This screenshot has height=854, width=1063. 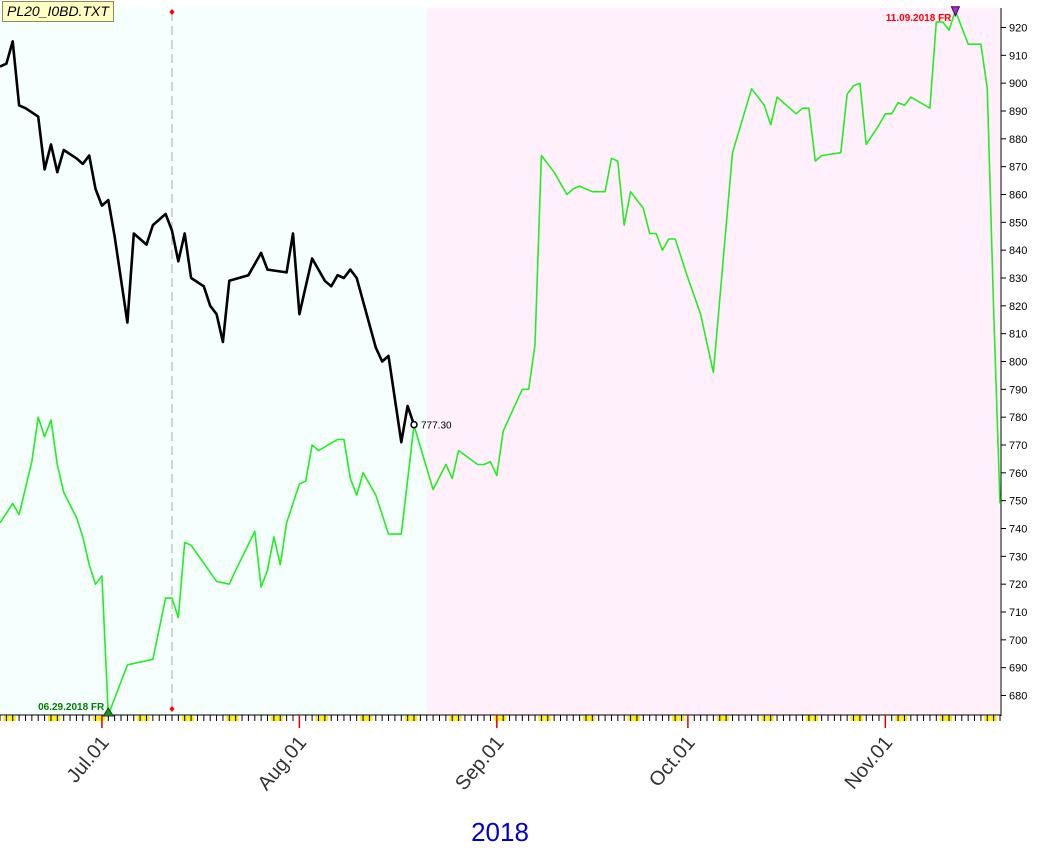 I want to click on y-tick-label: 710, so click(x=1018, y=613).